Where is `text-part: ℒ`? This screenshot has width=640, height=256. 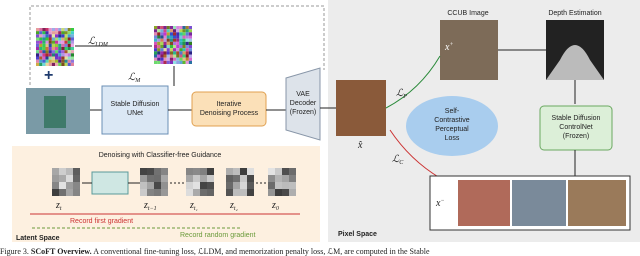
text-part: ℒ is located at coordinates (132, 77).